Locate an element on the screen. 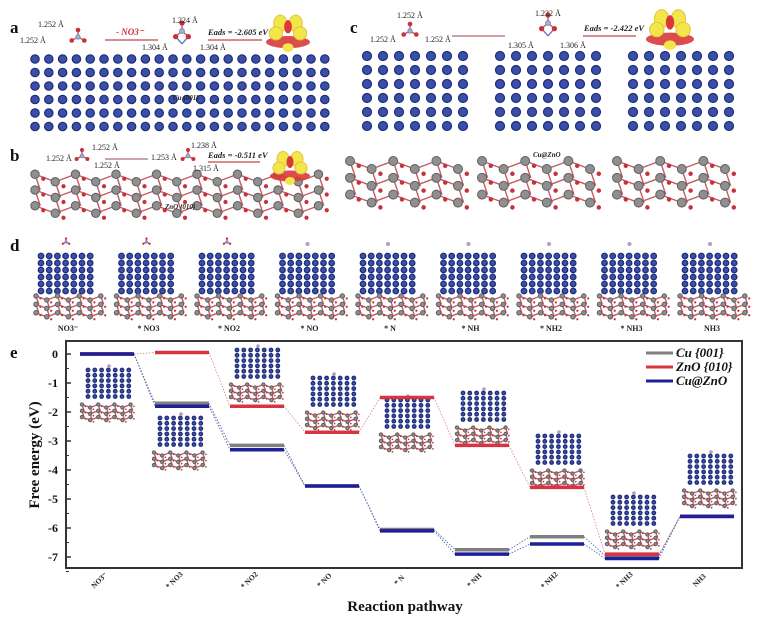  charge-density-depletion is located at coordinates (288, 27).